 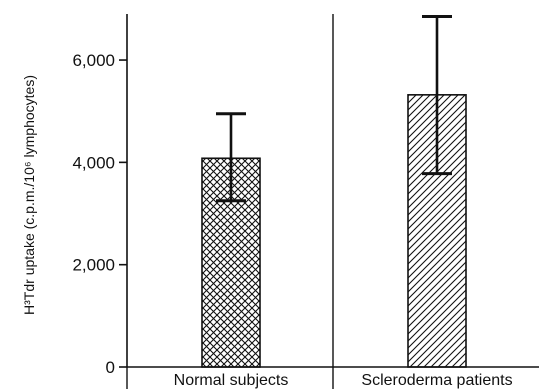 What do you see at coordinates (29, 195) in the screenshot?
I see `y-axis-label: H³Tdr uptake (c.p.m./10⁶ lymphocytes)` at bounding box center [29, 195].